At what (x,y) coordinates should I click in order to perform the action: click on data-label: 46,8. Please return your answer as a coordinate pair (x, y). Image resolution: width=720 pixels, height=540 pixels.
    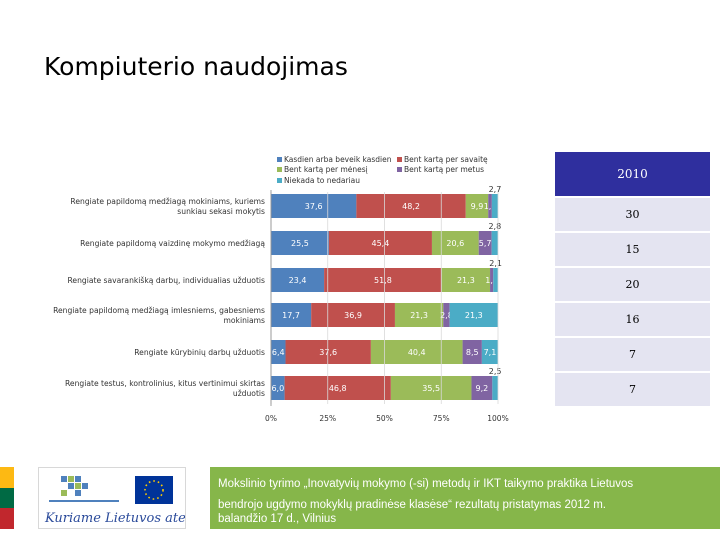
    Looking at the image, I should click on (338, 388).